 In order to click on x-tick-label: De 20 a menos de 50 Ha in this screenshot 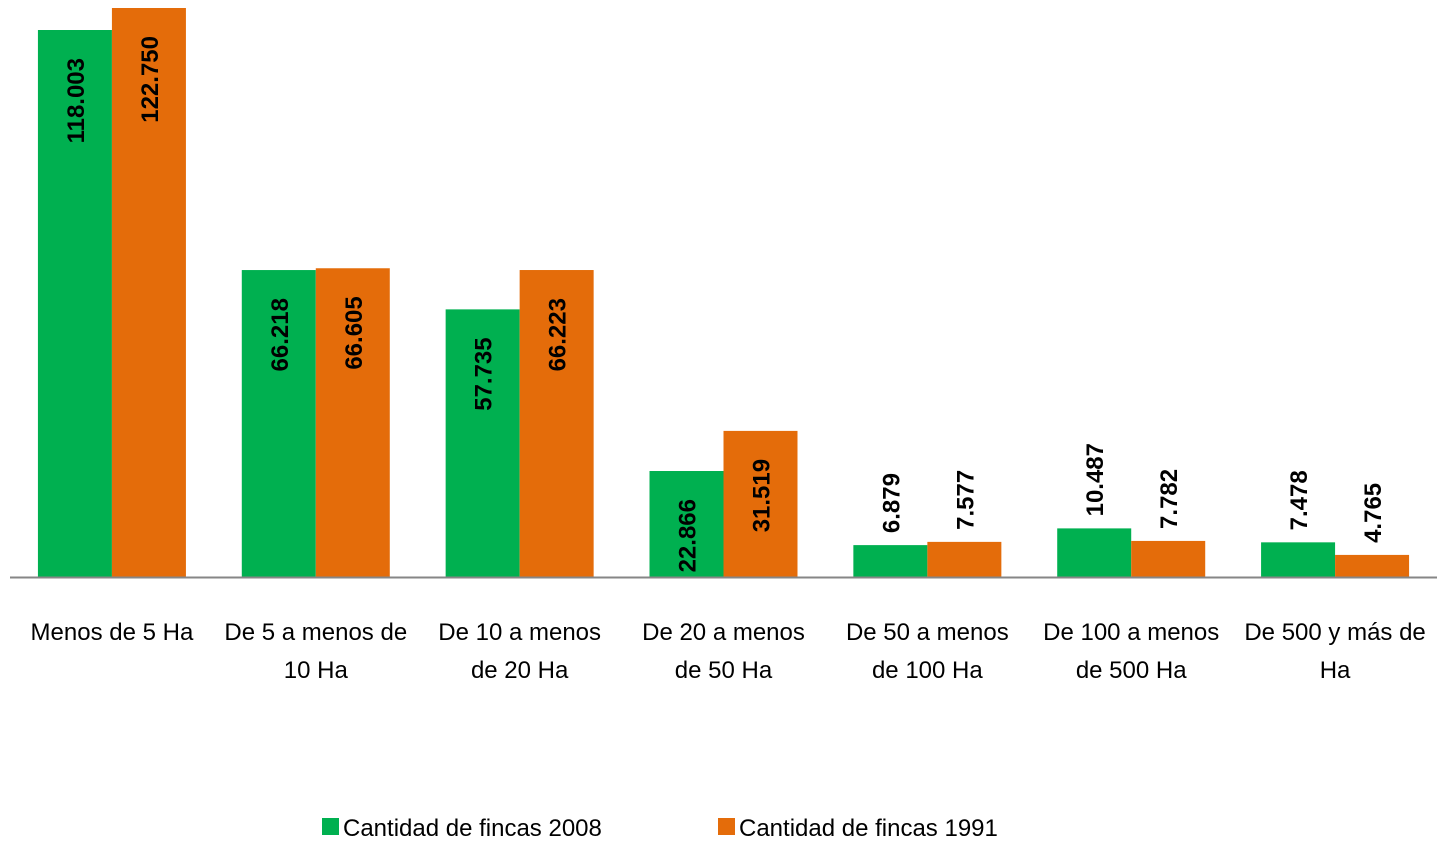, I will do `click(723, 651)`.